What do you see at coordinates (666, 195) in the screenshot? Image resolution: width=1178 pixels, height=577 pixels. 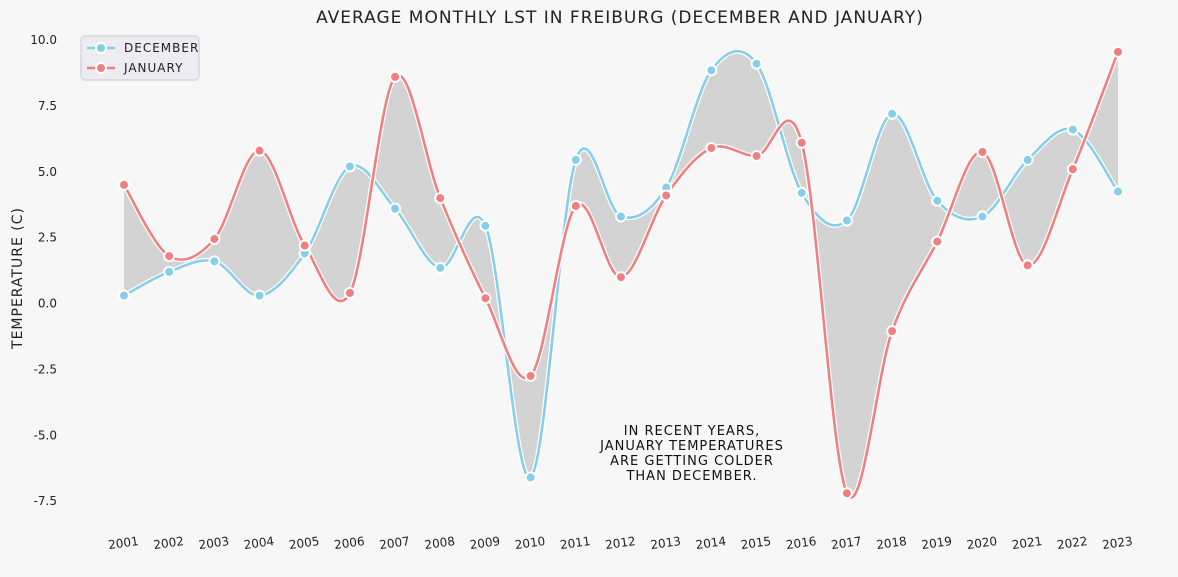 I see `data-point-january-2013` at bounding box center [666, 195].